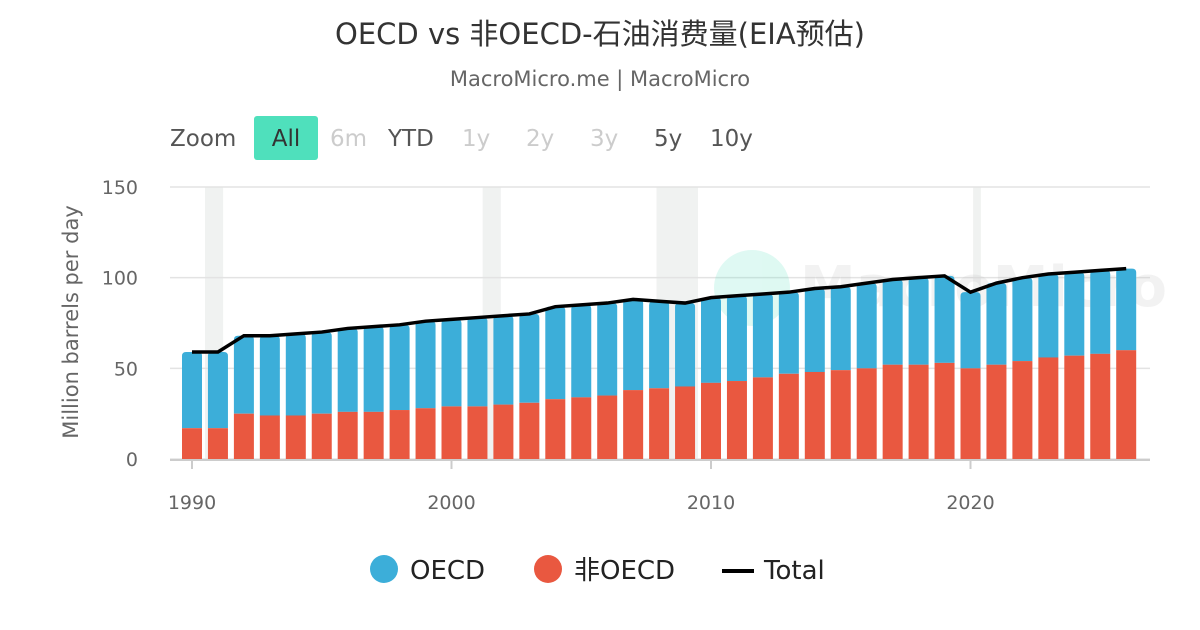 The image size is (1200, 630). I want to click on bar-non-oecd-2004, so click(555, 429).